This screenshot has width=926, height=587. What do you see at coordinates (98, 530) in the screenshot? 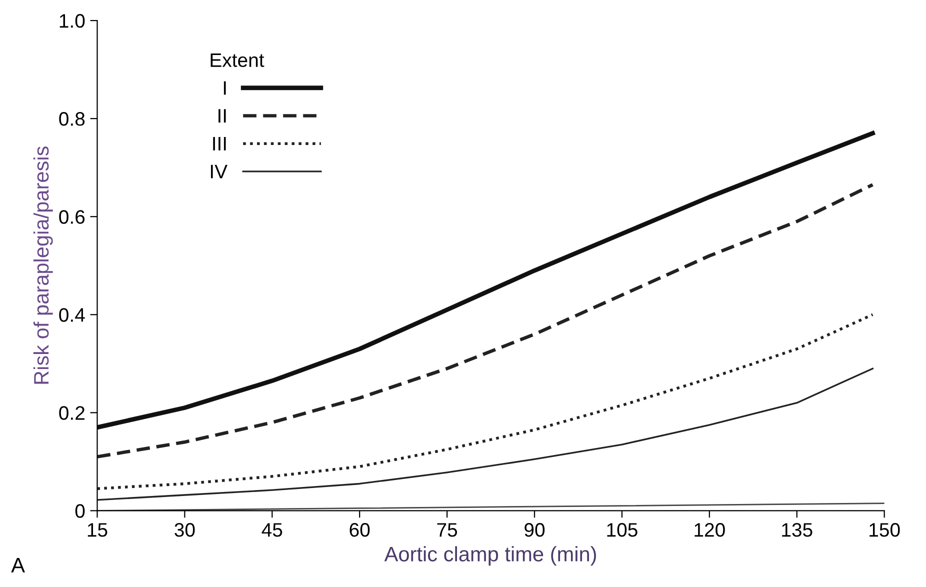
I see `x-tick-label: 15` at bounding box center [98, 530].